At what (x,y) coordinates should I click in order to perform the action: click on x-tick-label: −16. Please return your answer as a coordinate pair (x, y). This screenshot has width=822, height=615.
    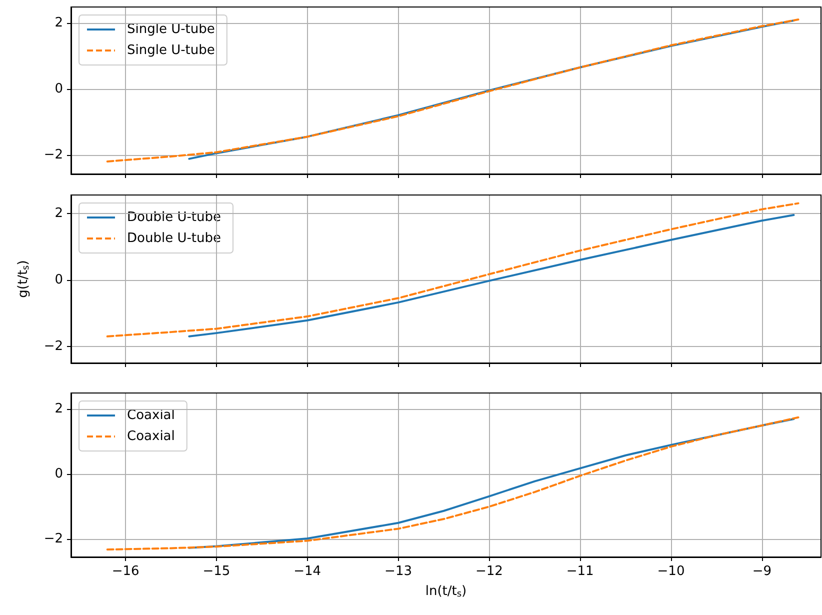
    Looking at the image, I should click on (126, 571).